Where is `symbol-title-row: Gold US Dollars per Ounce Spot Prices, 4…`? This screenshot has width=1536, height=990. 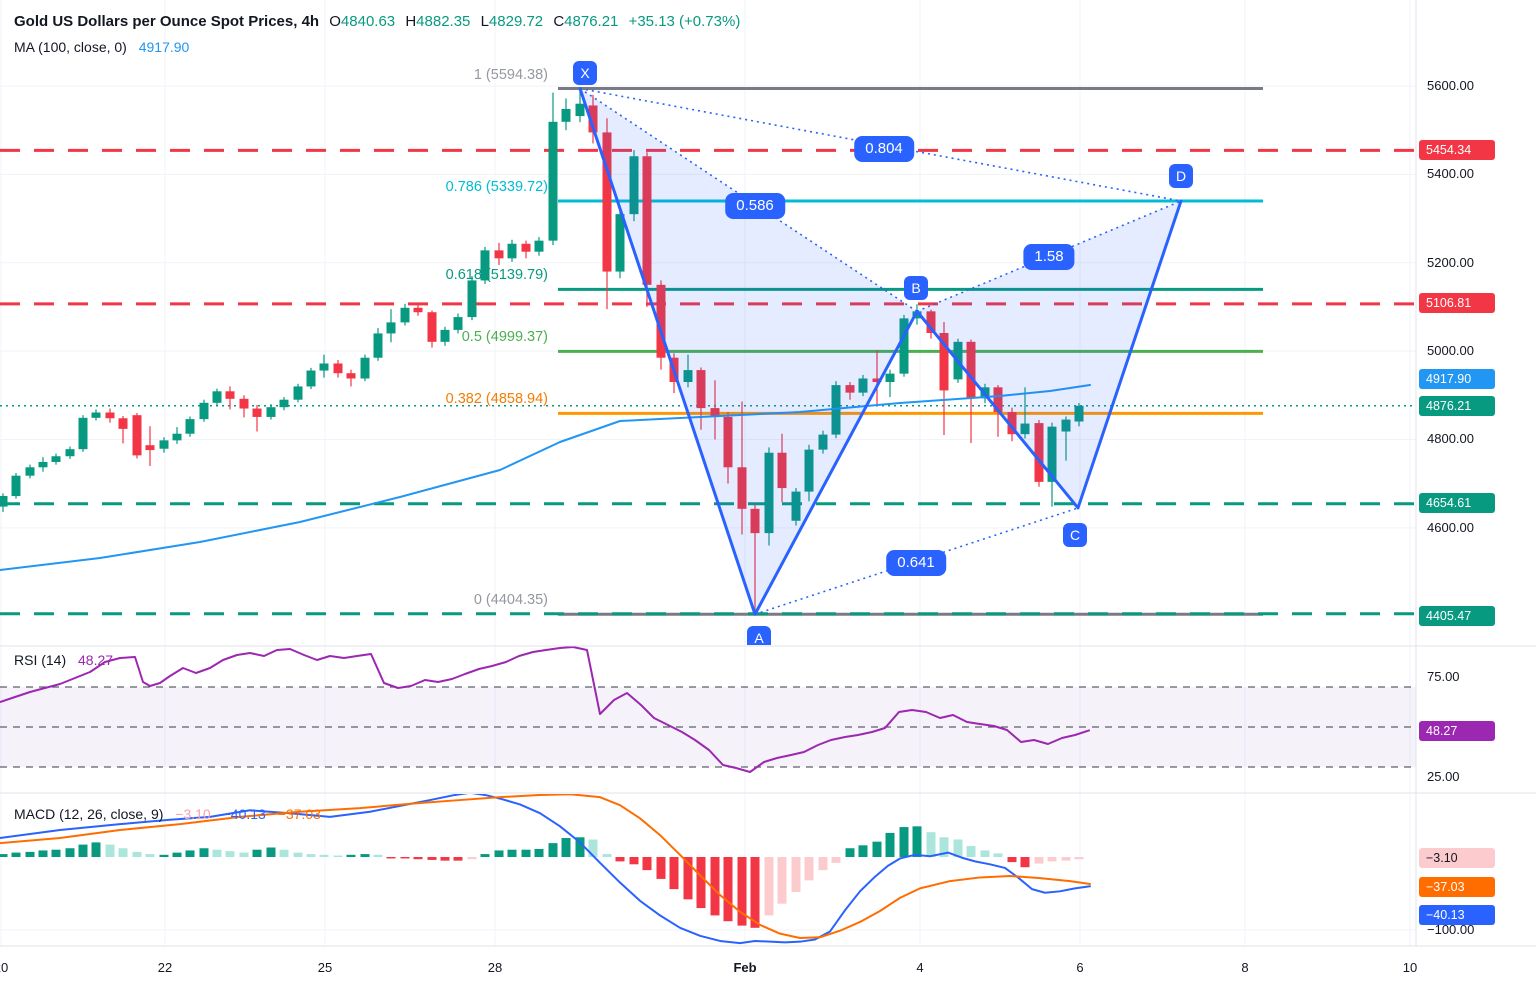 symbol-title-row: Gold US Dollars per Ounce Spot Prices, 4… is located at coordinates (377, 21).